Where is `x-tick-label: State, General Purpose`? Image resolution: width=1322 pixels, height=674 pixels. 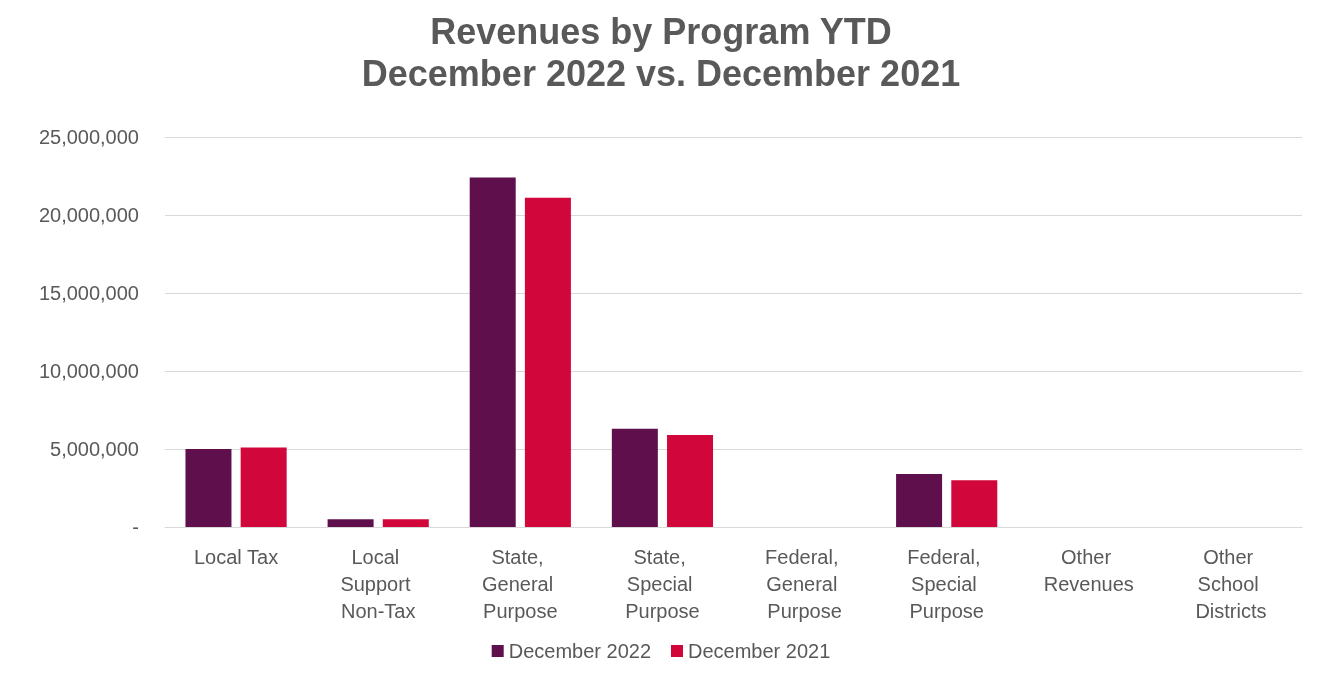 x-tick-label: State, General Purpose is located at coordinates (520, 583).